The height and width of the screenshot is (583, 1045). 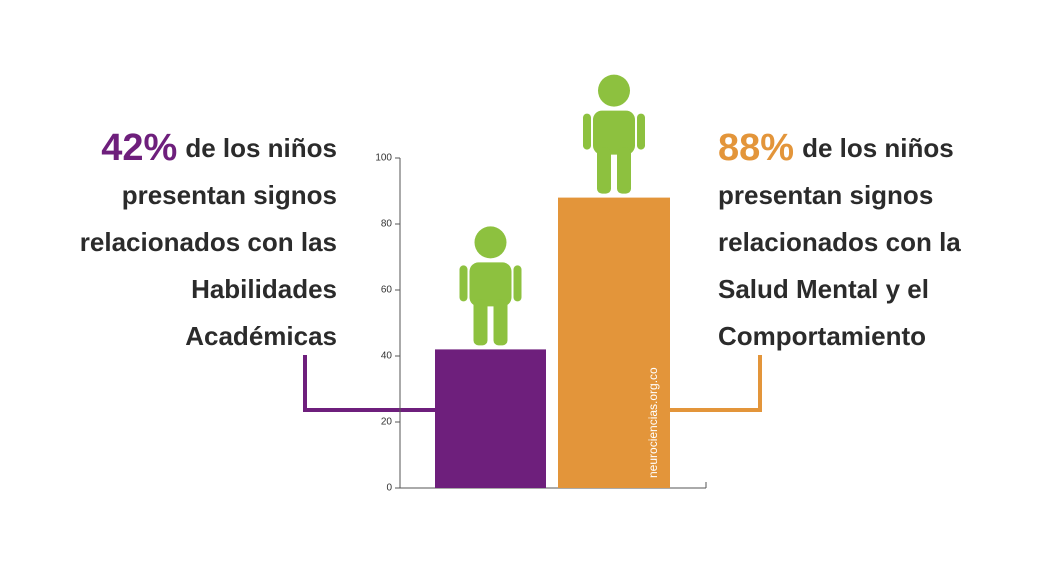 What do you see at coordinates (387, 290) in the screenshot?
I see `y-tick-label: 60` at bounding box center [387, 290].